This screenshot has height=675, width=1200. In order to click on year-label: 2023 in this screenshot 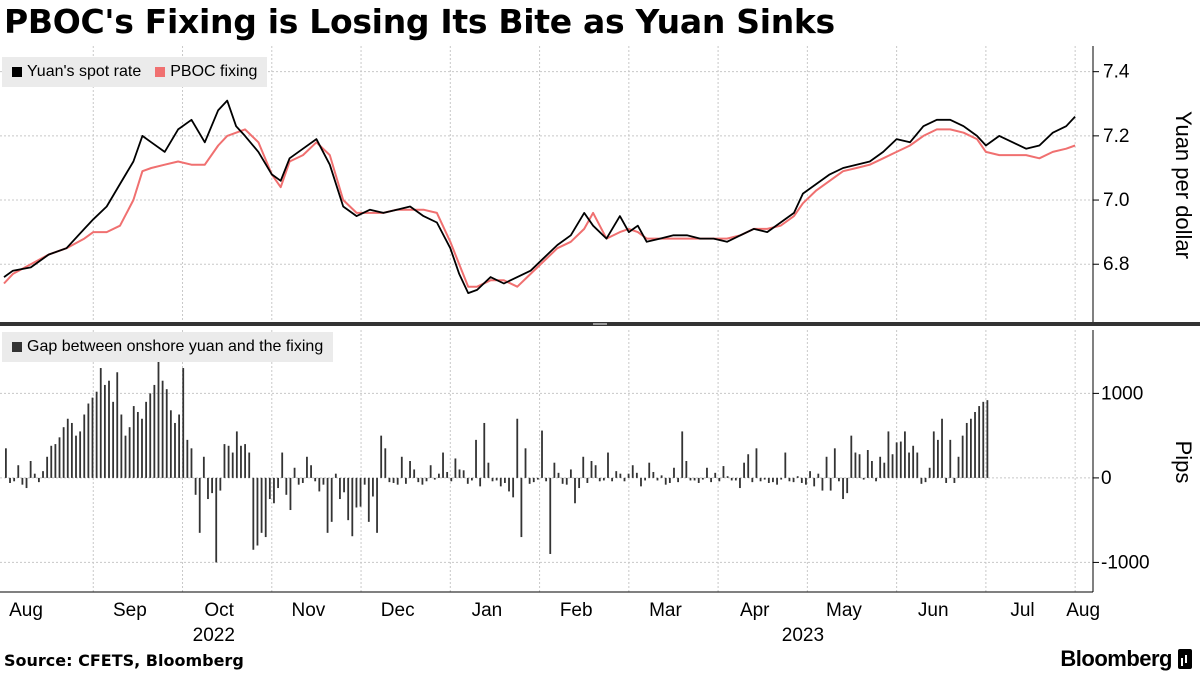, I will do `click(803, 635)`.